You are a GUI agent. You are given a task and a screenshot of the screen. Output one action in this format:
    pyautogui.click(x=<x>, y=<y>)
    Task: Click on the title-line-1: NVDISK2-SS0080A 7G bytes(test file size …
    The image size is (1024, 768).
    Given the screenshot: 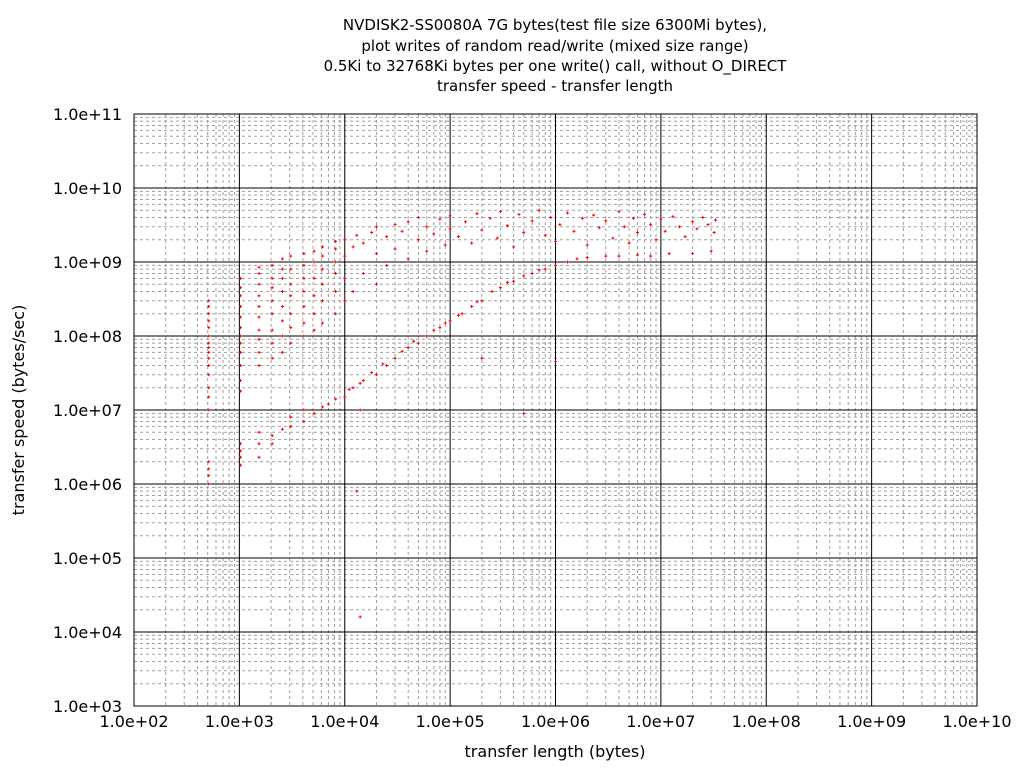 What is the action you would take?
    pyautogui.click(x=555, y=25)
    